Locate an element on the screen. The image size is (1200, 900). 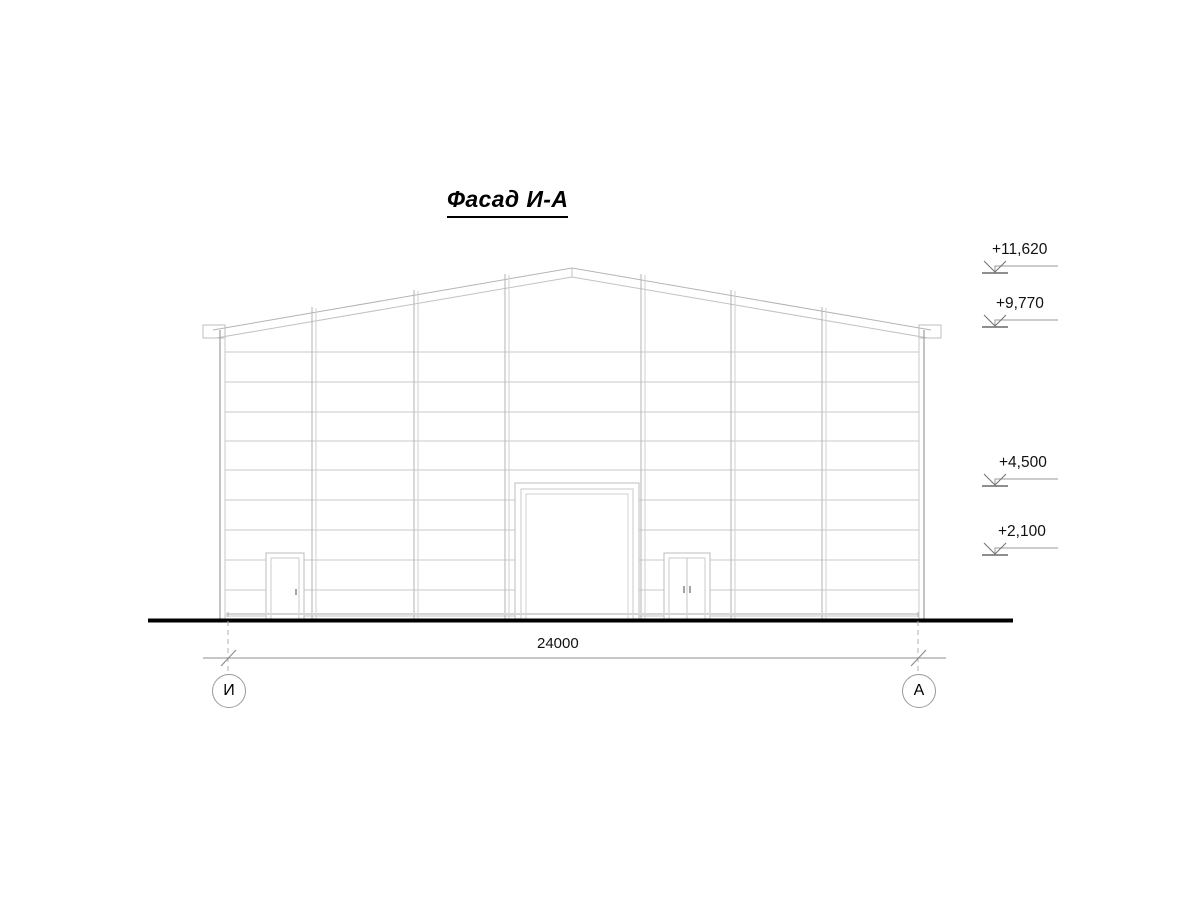
axis-extension-lines is located at coordinates (573, 642).